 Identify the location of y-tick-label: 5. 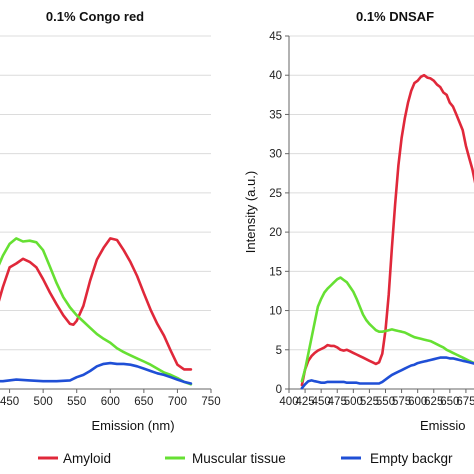
(279, 351).